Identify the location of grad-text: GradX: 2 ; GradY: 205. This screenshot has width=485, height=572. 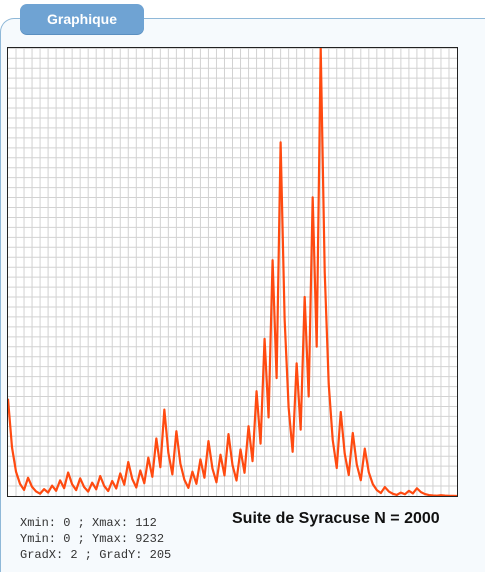
(96, 555).